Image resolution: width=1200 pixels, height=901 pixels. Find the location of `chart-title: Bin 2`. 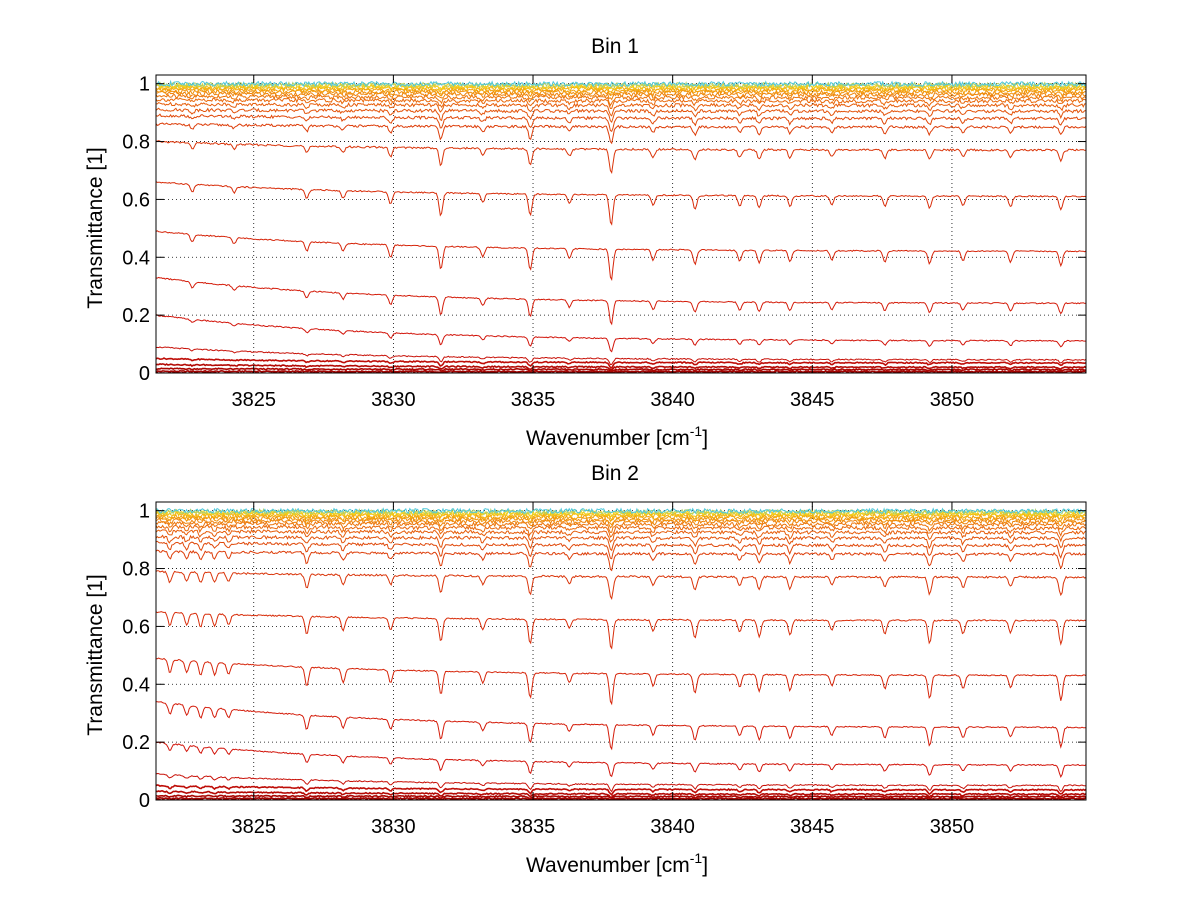

chart-title: Bin 2 is located at coordinates (615, 473).